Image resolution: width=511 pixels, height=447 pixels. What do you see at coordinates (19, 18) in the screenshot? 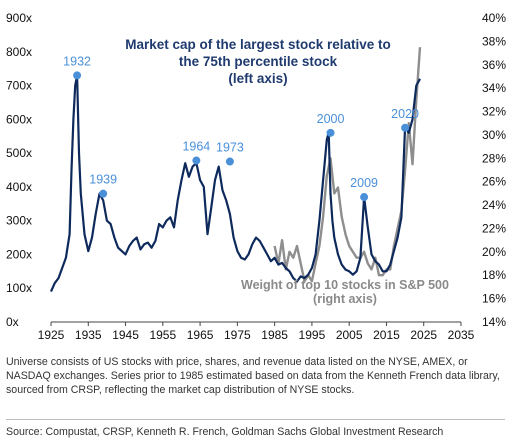
I see `y-left-tick-label: 900x` at bounding box center [19, 18].